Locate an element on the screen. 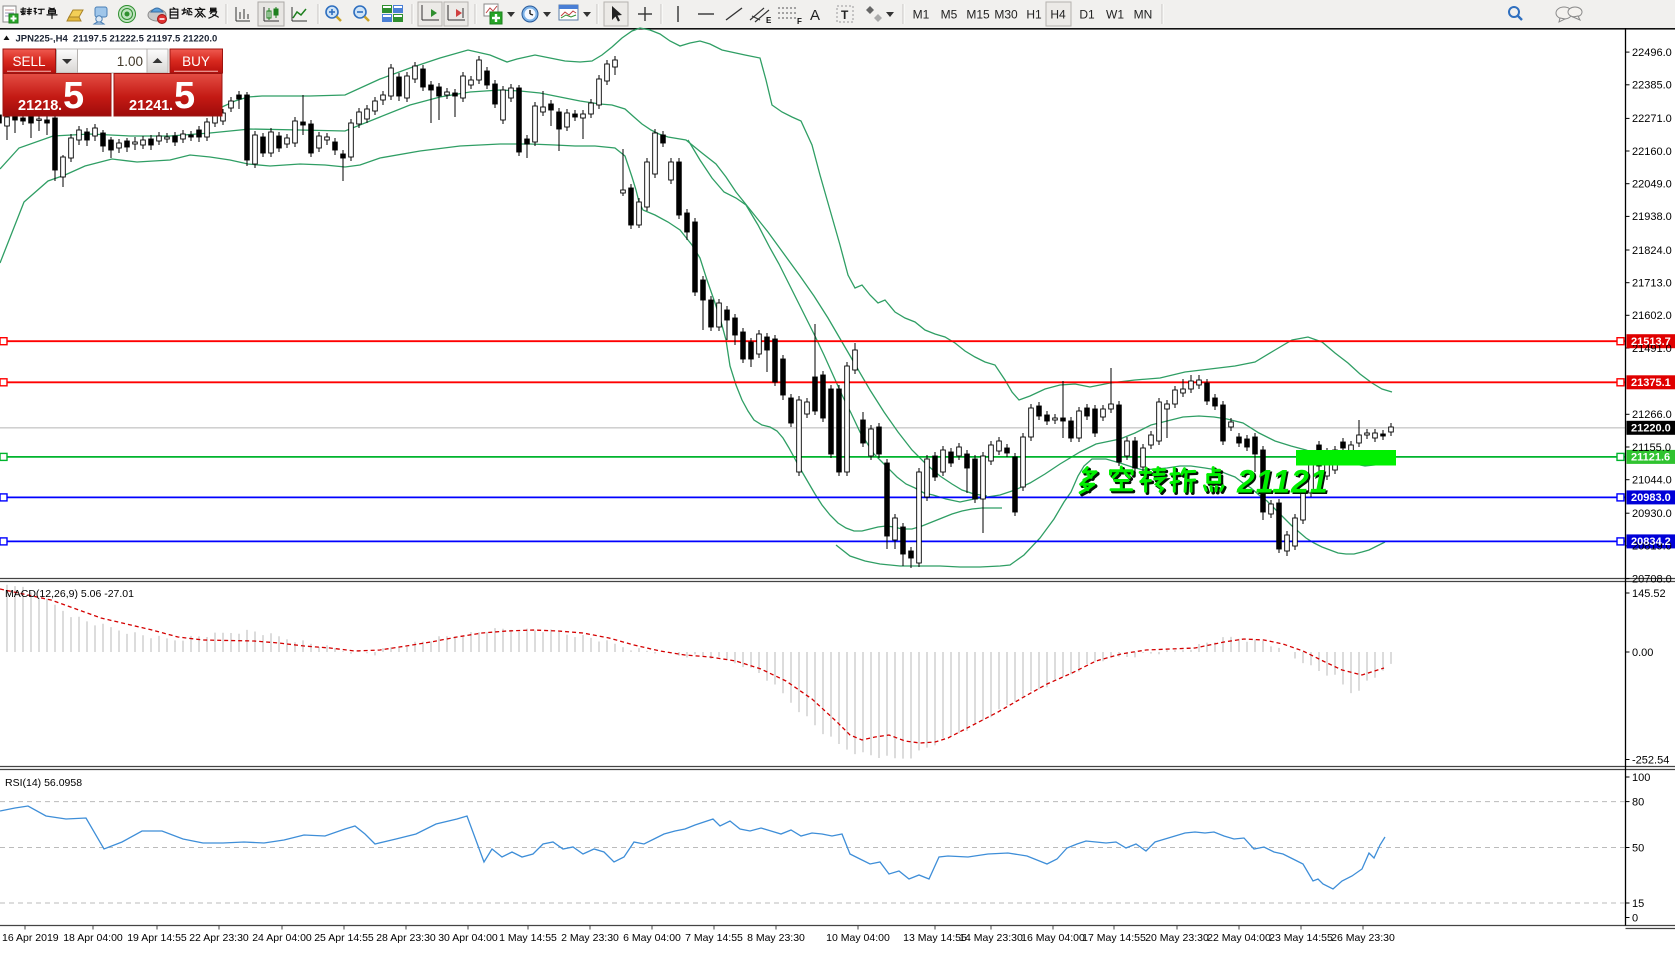  svg-text: 13 May 14:55 is located at coordinates (935, 938).